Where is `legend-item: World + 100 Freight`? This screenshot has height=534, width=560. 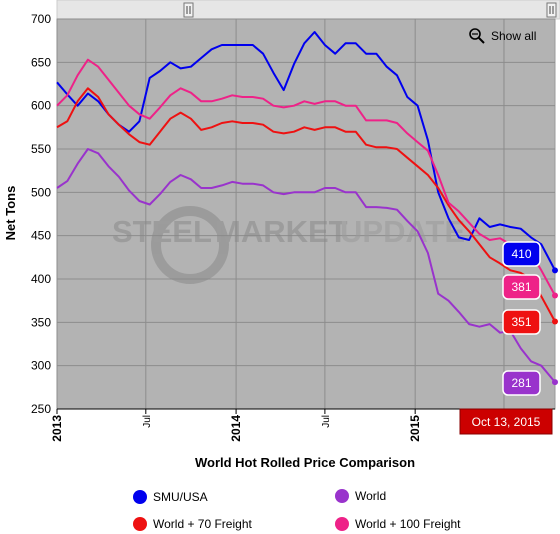 legend-item: World + 100 Freight is located at coordinates (398, 524).